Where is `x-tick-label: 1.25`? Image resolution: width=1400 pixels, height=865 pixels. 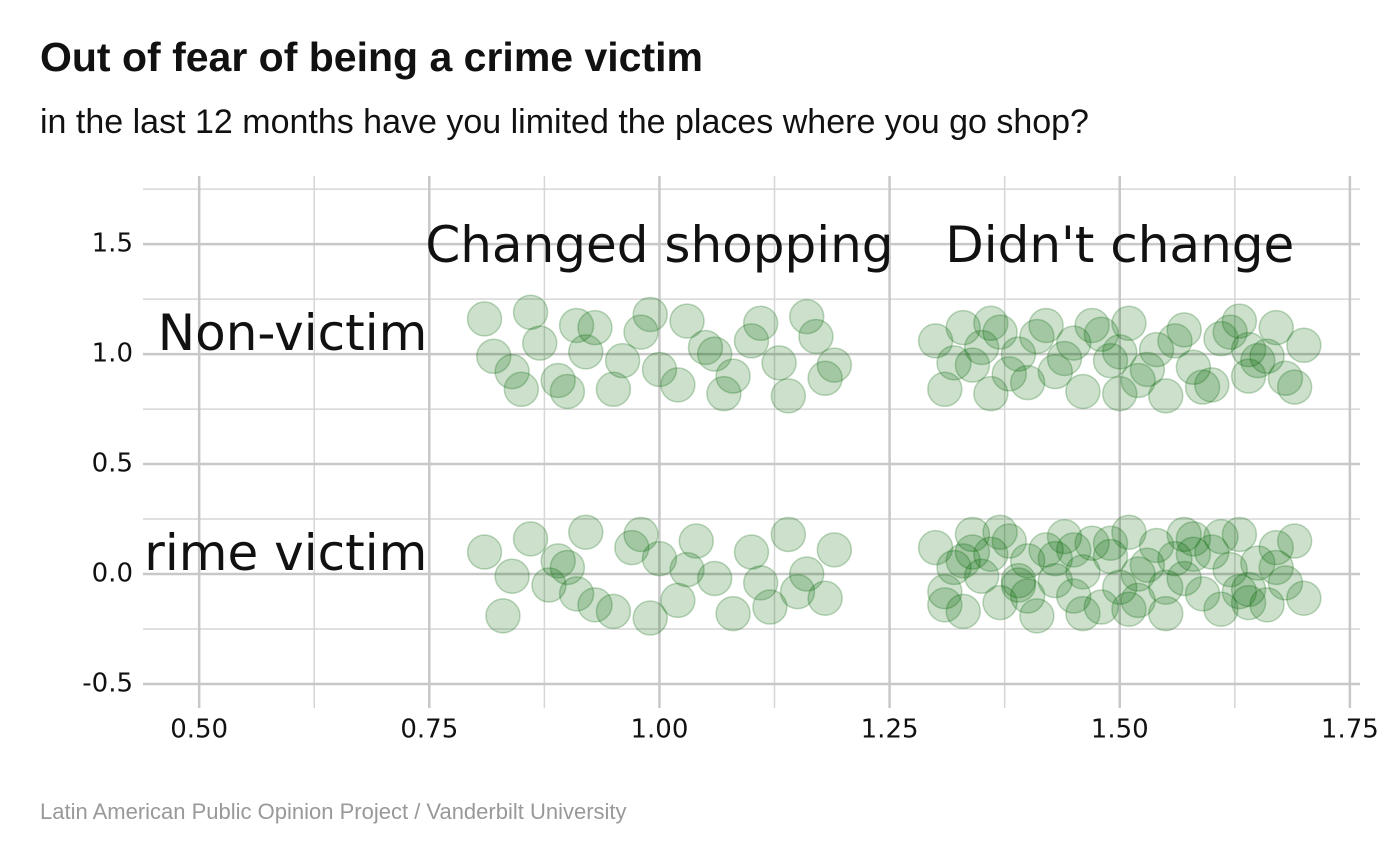
x-tick-label: 1.25 is located at coordinates (890, 730).